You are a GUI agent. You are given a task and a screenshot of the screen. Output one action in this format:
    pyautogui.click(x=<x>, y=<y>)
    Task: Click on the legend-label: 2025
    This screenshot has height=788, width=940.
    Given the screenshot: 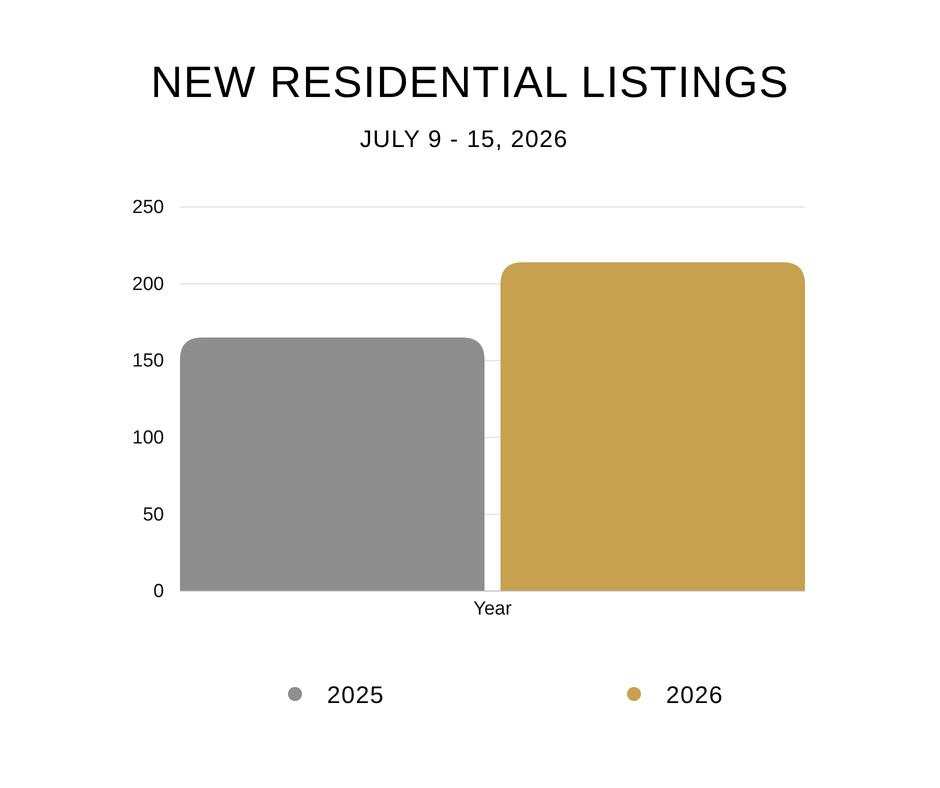 What is the action you would take?
    pyautogui.click(x=355, y=695)
    